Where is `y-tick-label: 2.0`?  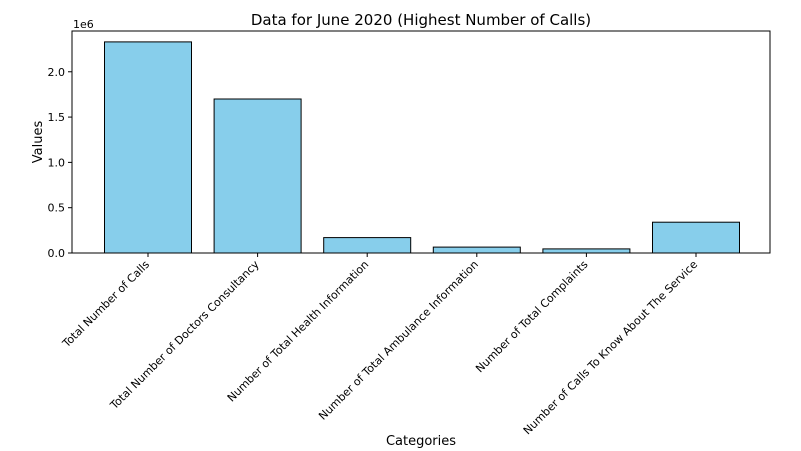 y-tick-label: 2.0 is located at coordinates (57, 72).